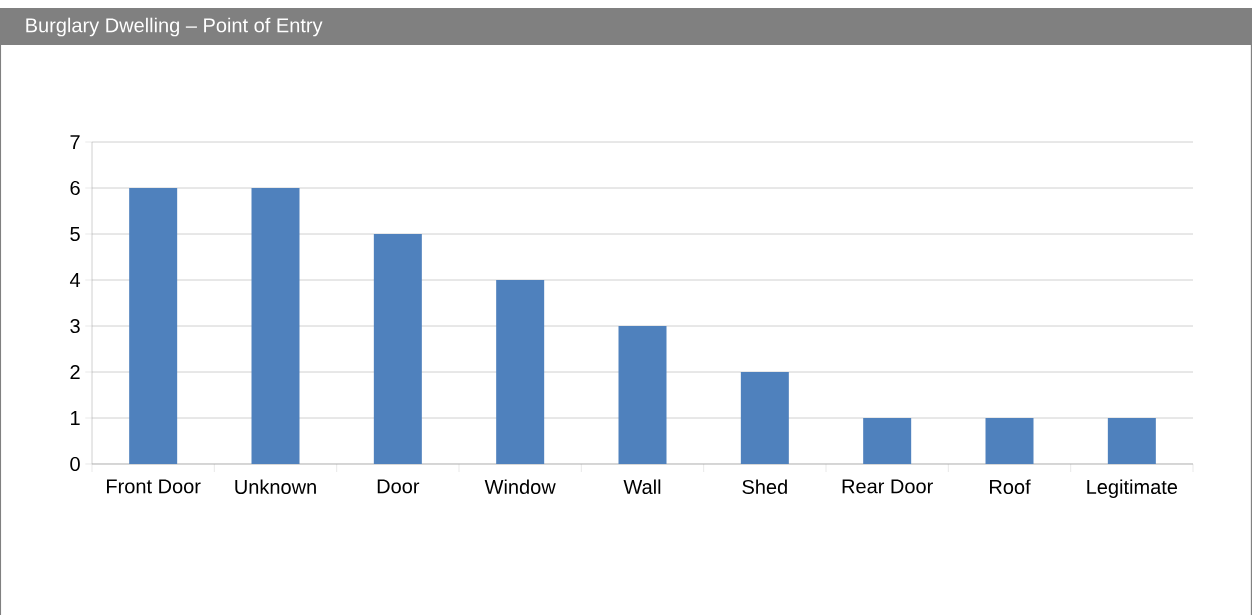  Describe the element at coordinates (398, 486) in the screenshot. I see `x-tick-label: Door` at that location.